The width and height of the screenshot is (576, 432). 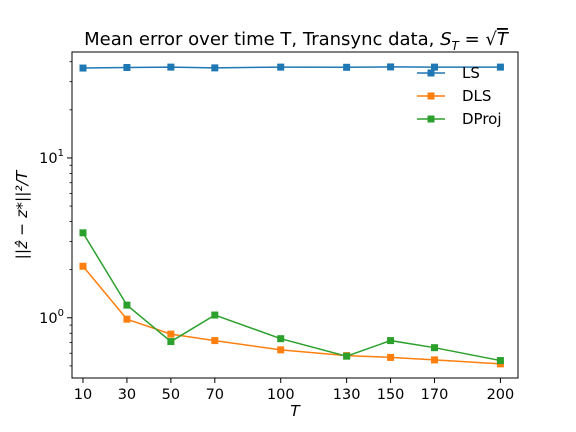 I want to click on x-axis: 10 30 50 70 100 130 150 170 200, so click(x=294, y=390).